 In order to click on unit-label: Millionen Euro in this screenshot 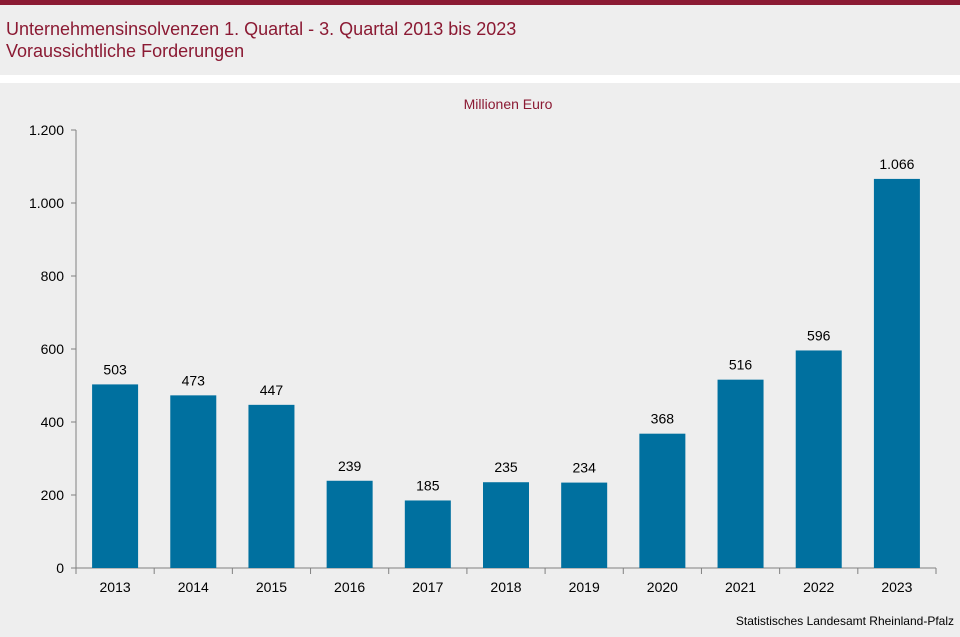, I will do `click(508, 104)`.